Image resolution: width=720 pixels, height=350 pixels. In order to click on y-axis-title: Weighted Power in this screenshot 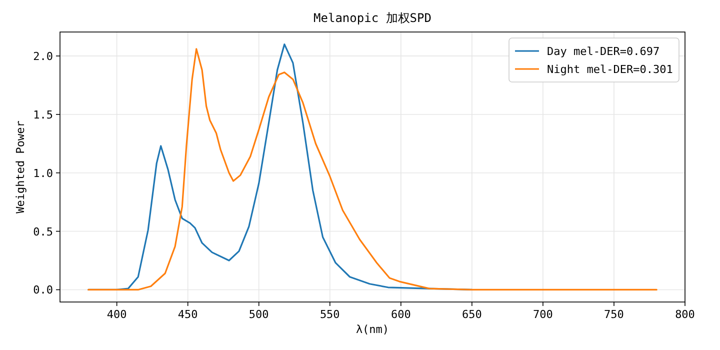, I will do `click(20, 167)`.